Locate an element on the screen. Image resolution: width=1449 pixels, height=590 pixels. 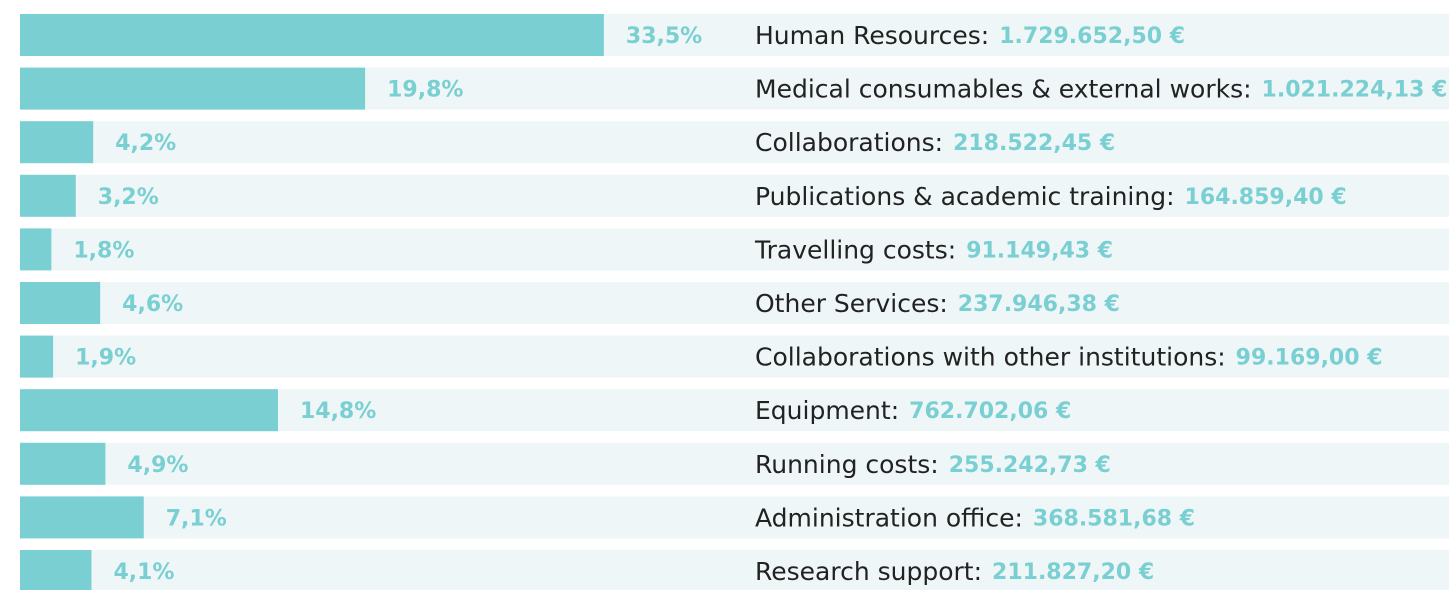
value-label: 7,1% is located at coordinates (196, 518).